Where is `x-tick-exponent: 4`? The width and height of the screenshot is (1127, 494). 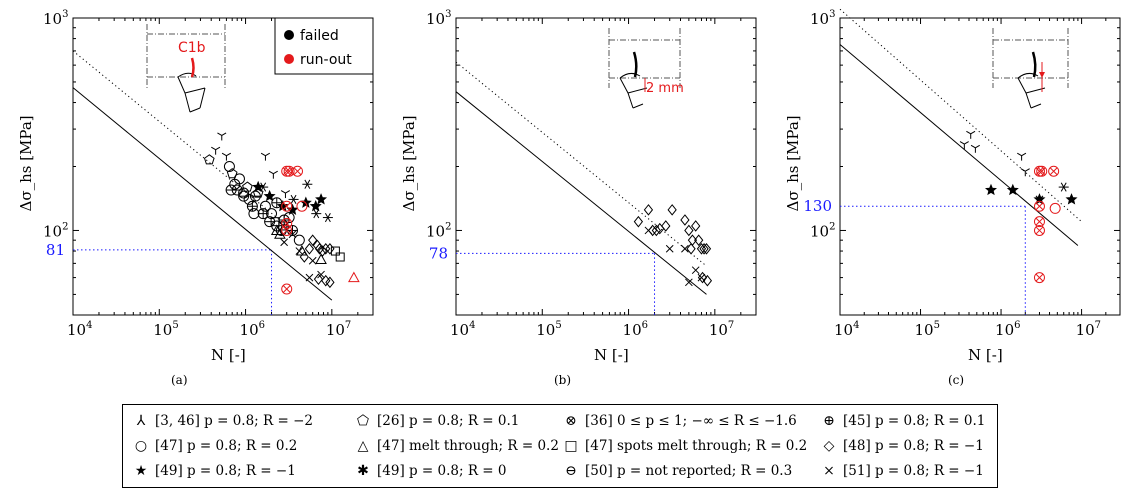
x-tick-exponent: 4 is located at coordinates (89, 325).